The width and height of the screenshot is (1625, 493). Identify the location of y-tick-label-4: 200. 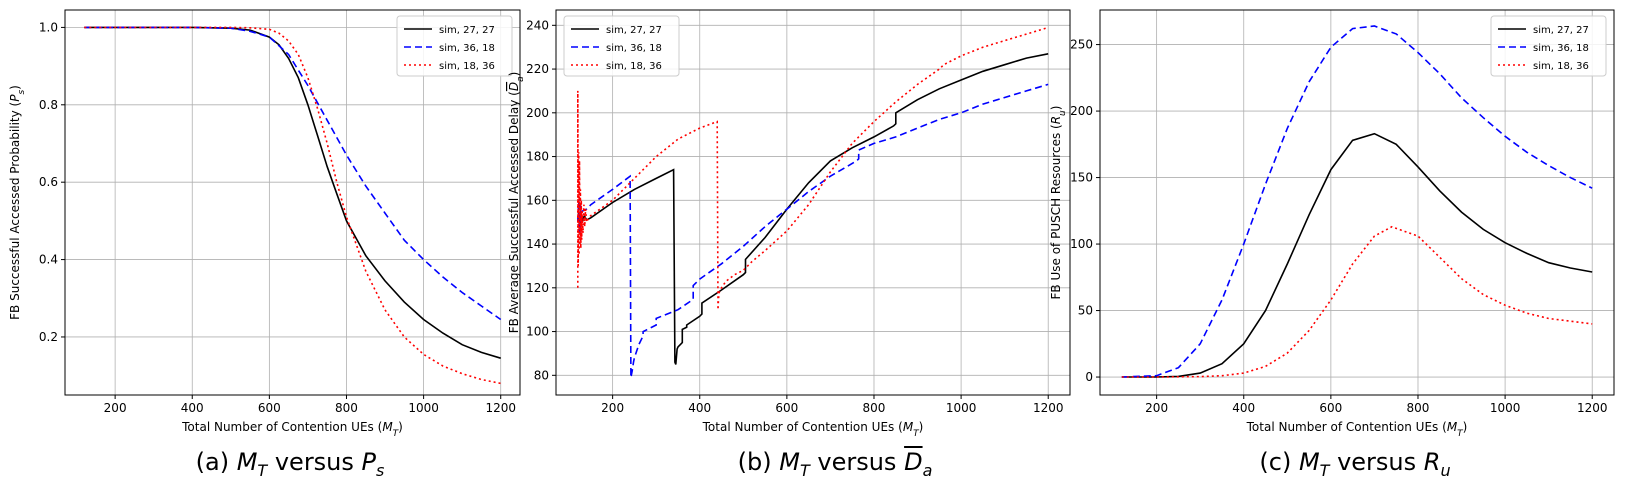
(1081, 111).